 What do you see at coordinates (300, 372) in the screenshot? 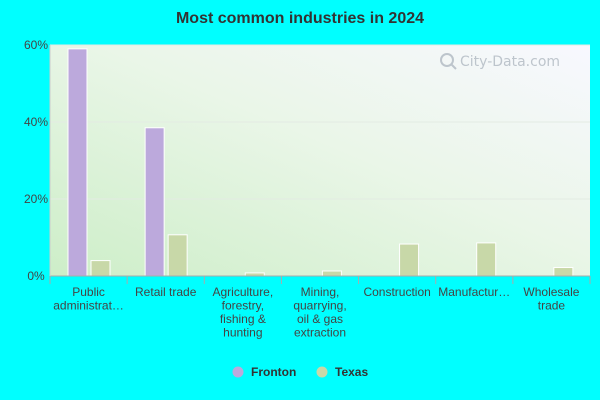
I see `legend: Fronton Texas` at bounding box center [300, 372].